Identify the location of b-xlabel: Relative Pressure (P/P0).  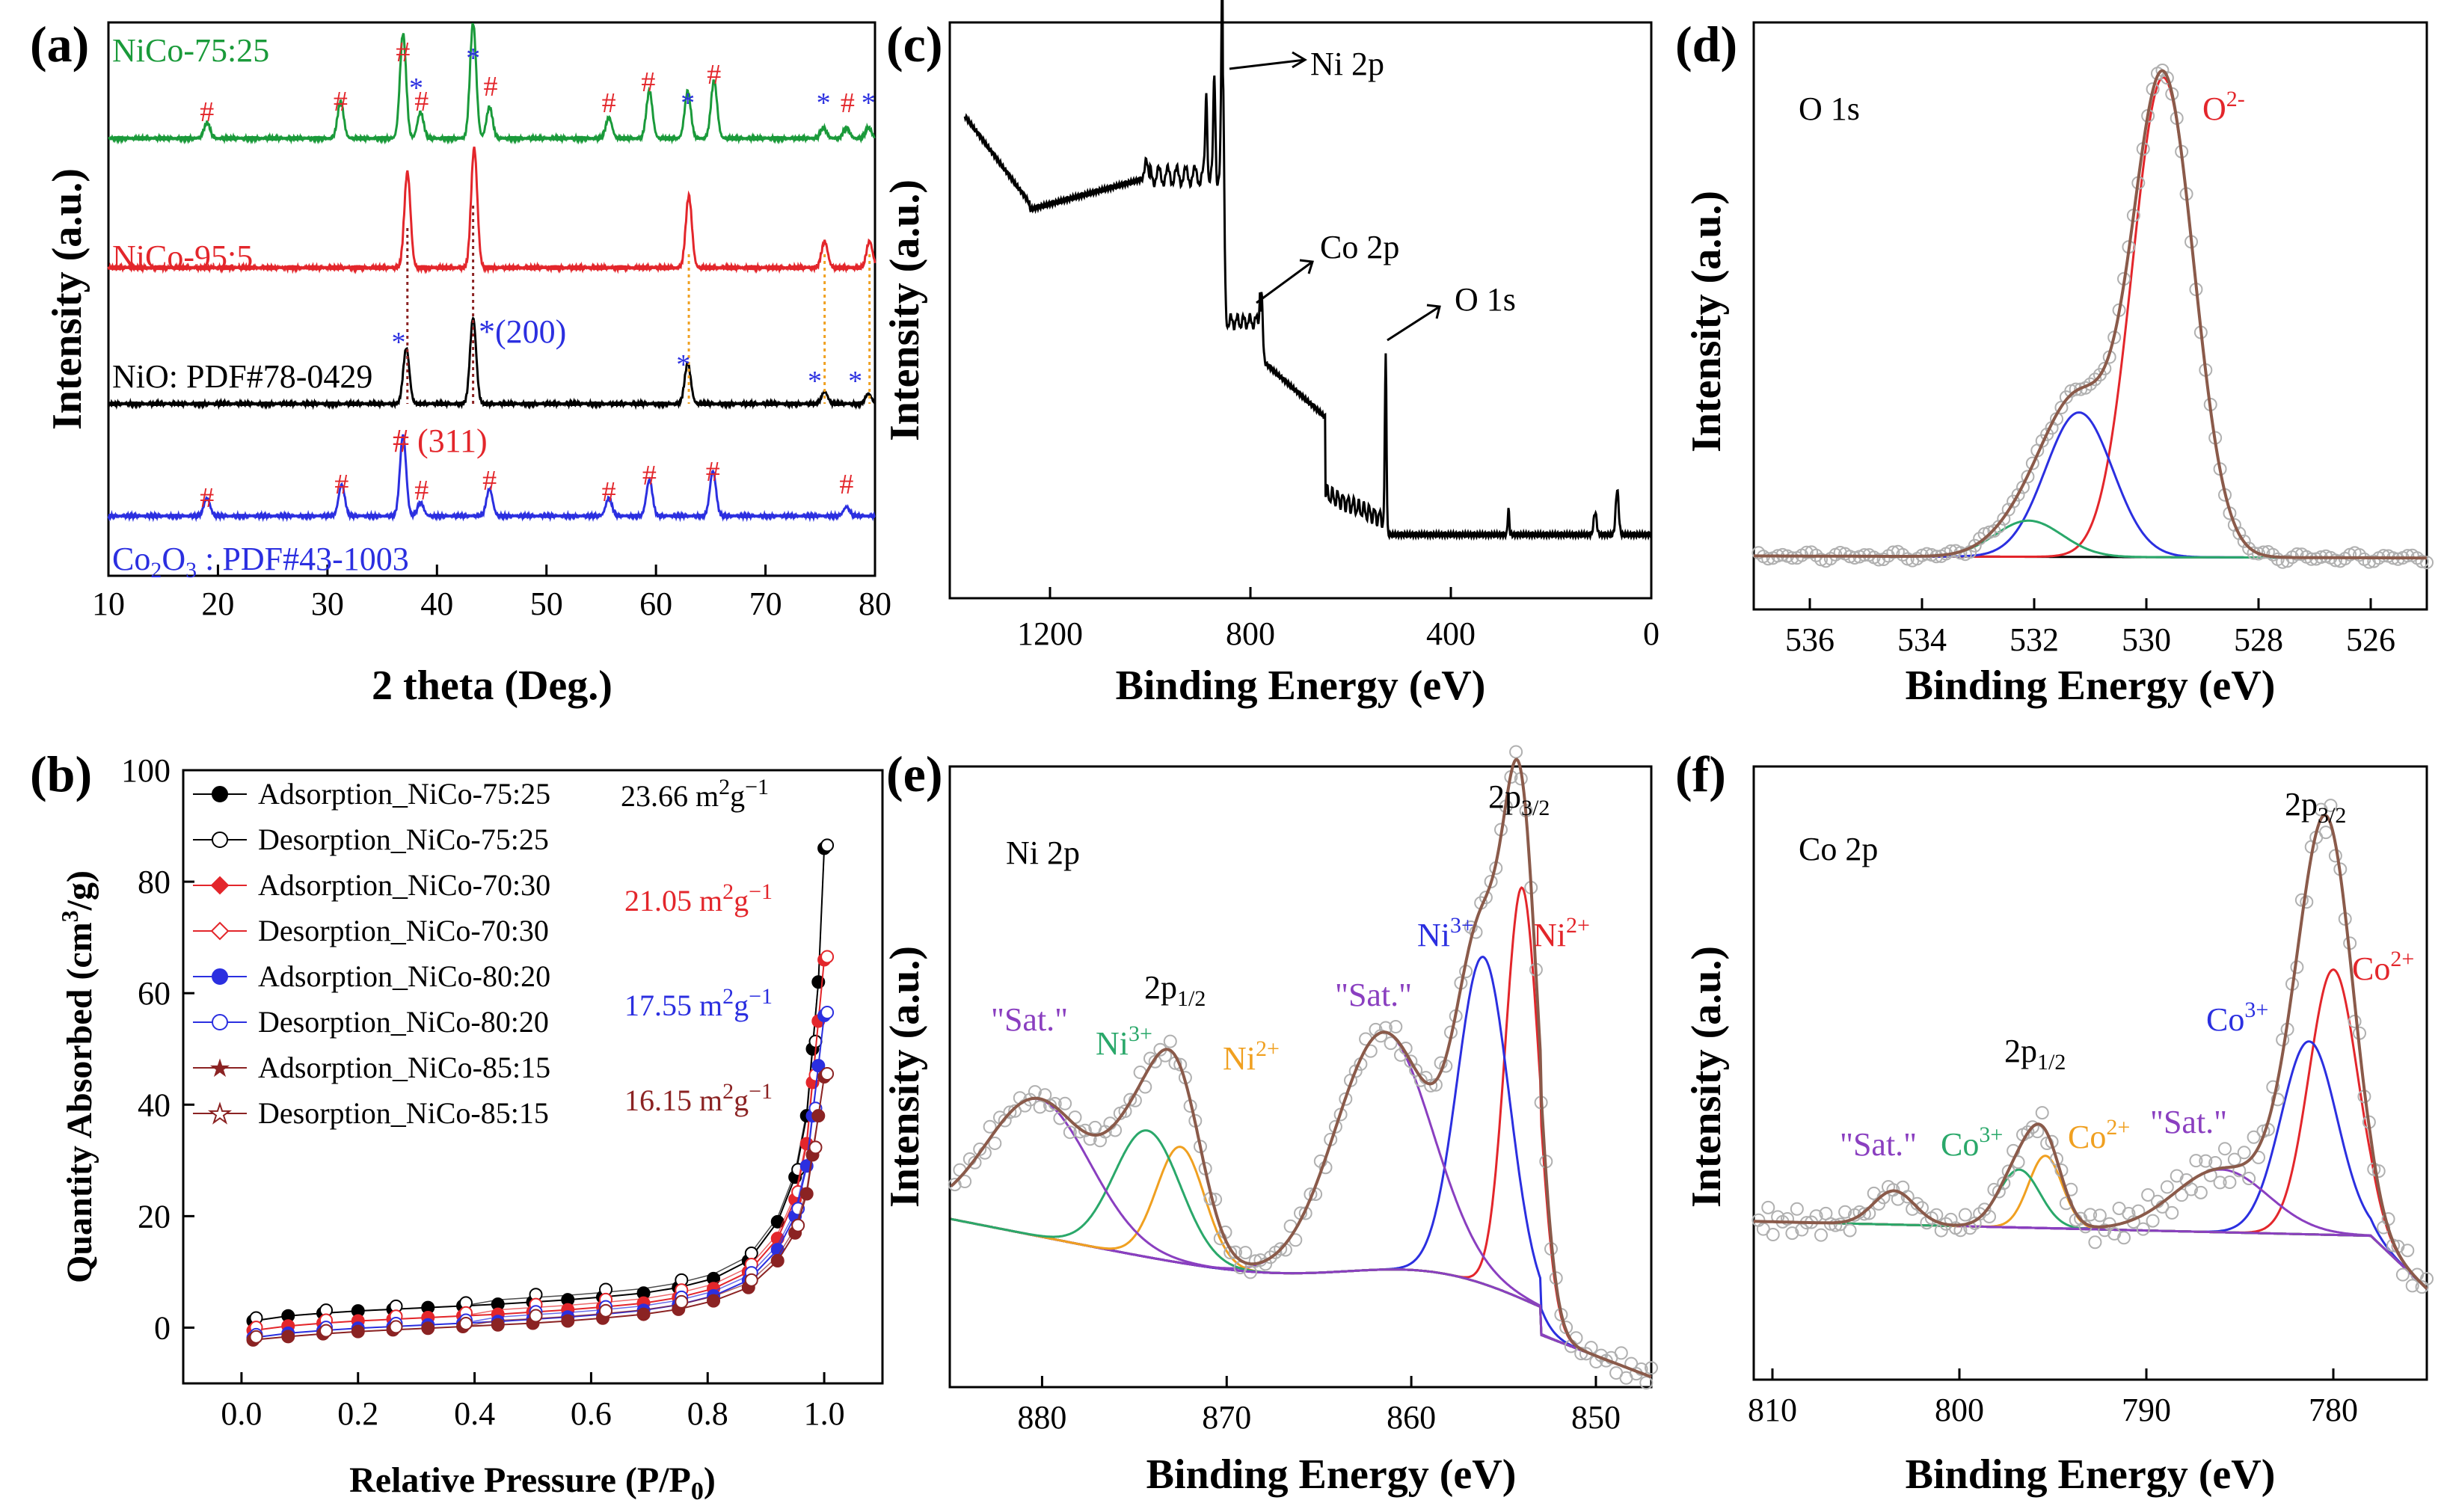
(532, 1482).